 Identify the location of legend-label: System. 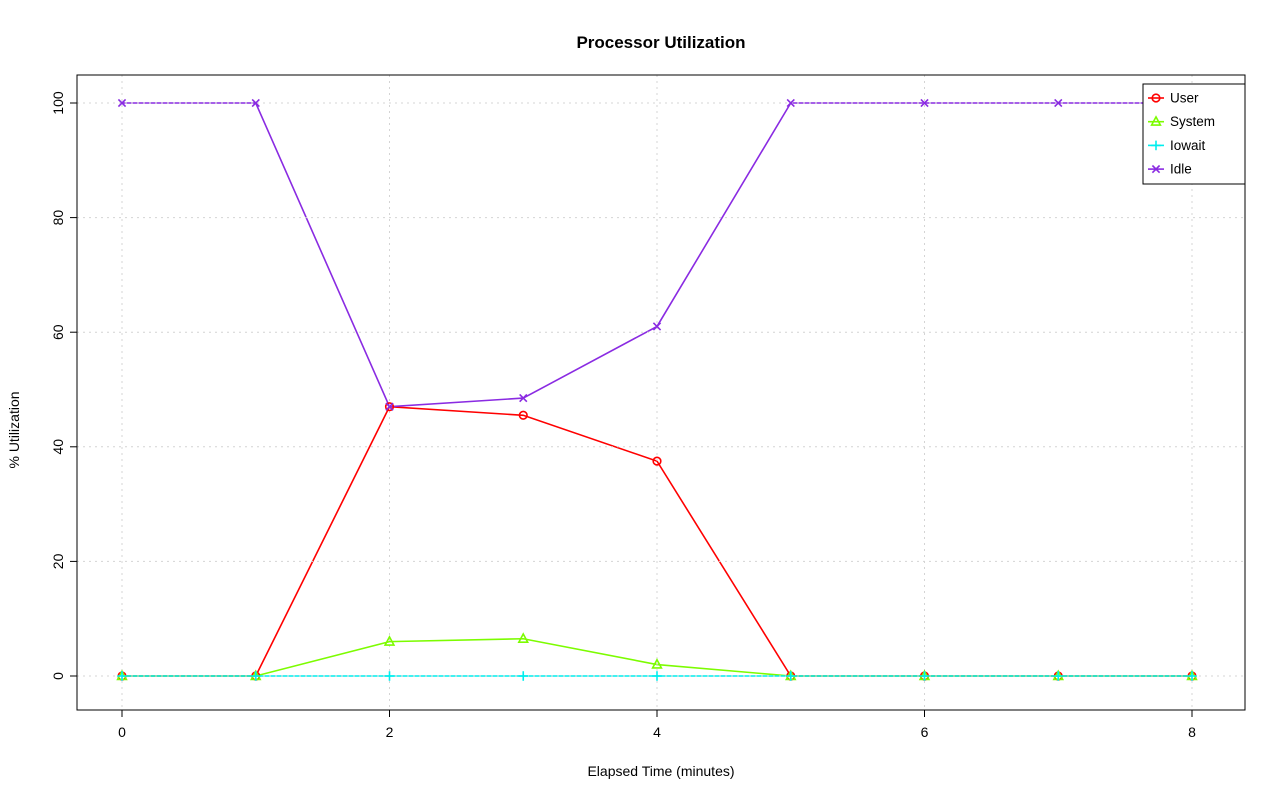
(1192, 121).